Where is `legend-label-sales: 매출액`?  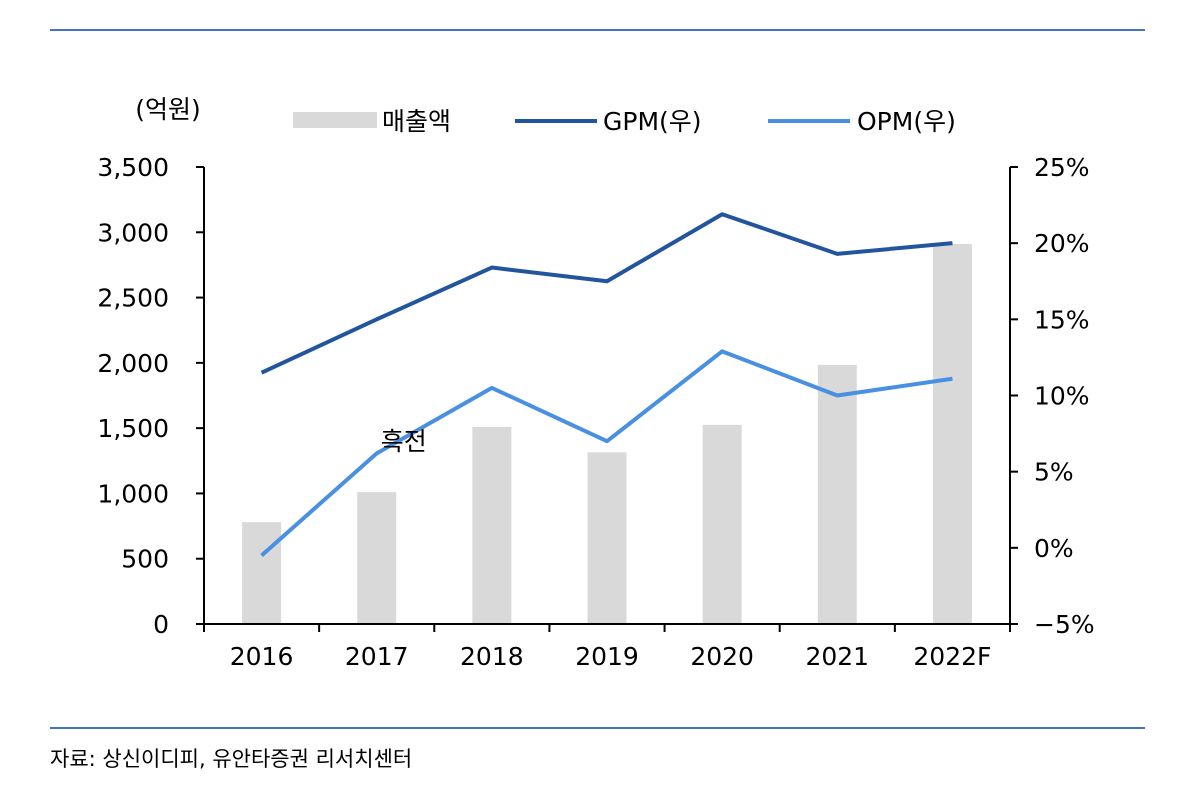
legend-label-sales: 매출액 is located at coordinates (416, 121).